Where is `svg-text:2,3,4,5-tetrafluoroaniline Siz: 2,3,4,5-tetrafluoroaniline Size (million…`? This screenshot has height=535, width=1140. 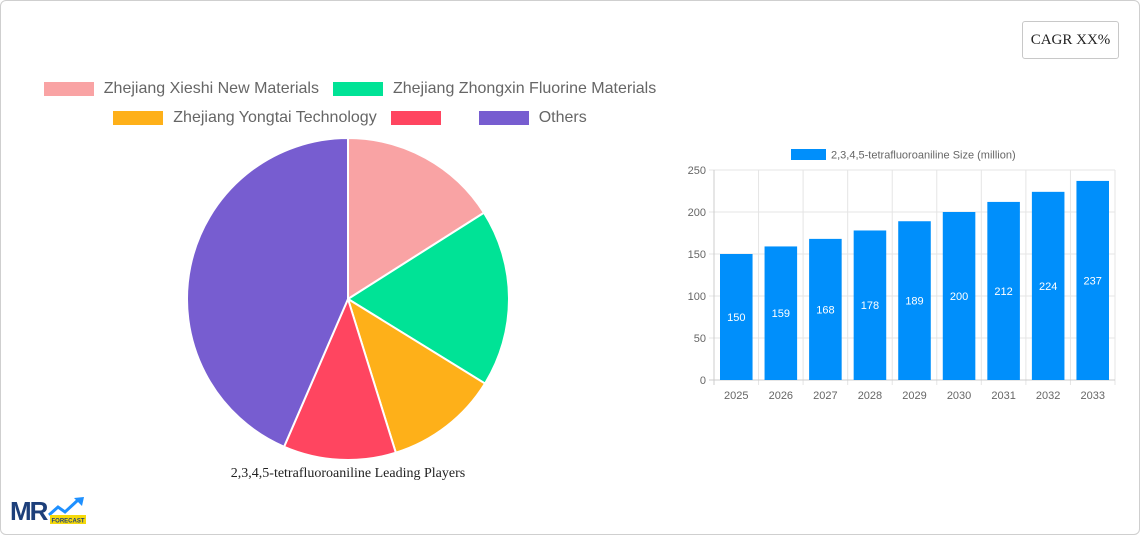 svg-text:2,3,4,5-tetrafluoroaniline Siz: 2,3,4,5-tetrafluoroaniline Size (million… is located at coordinates (923, 156).